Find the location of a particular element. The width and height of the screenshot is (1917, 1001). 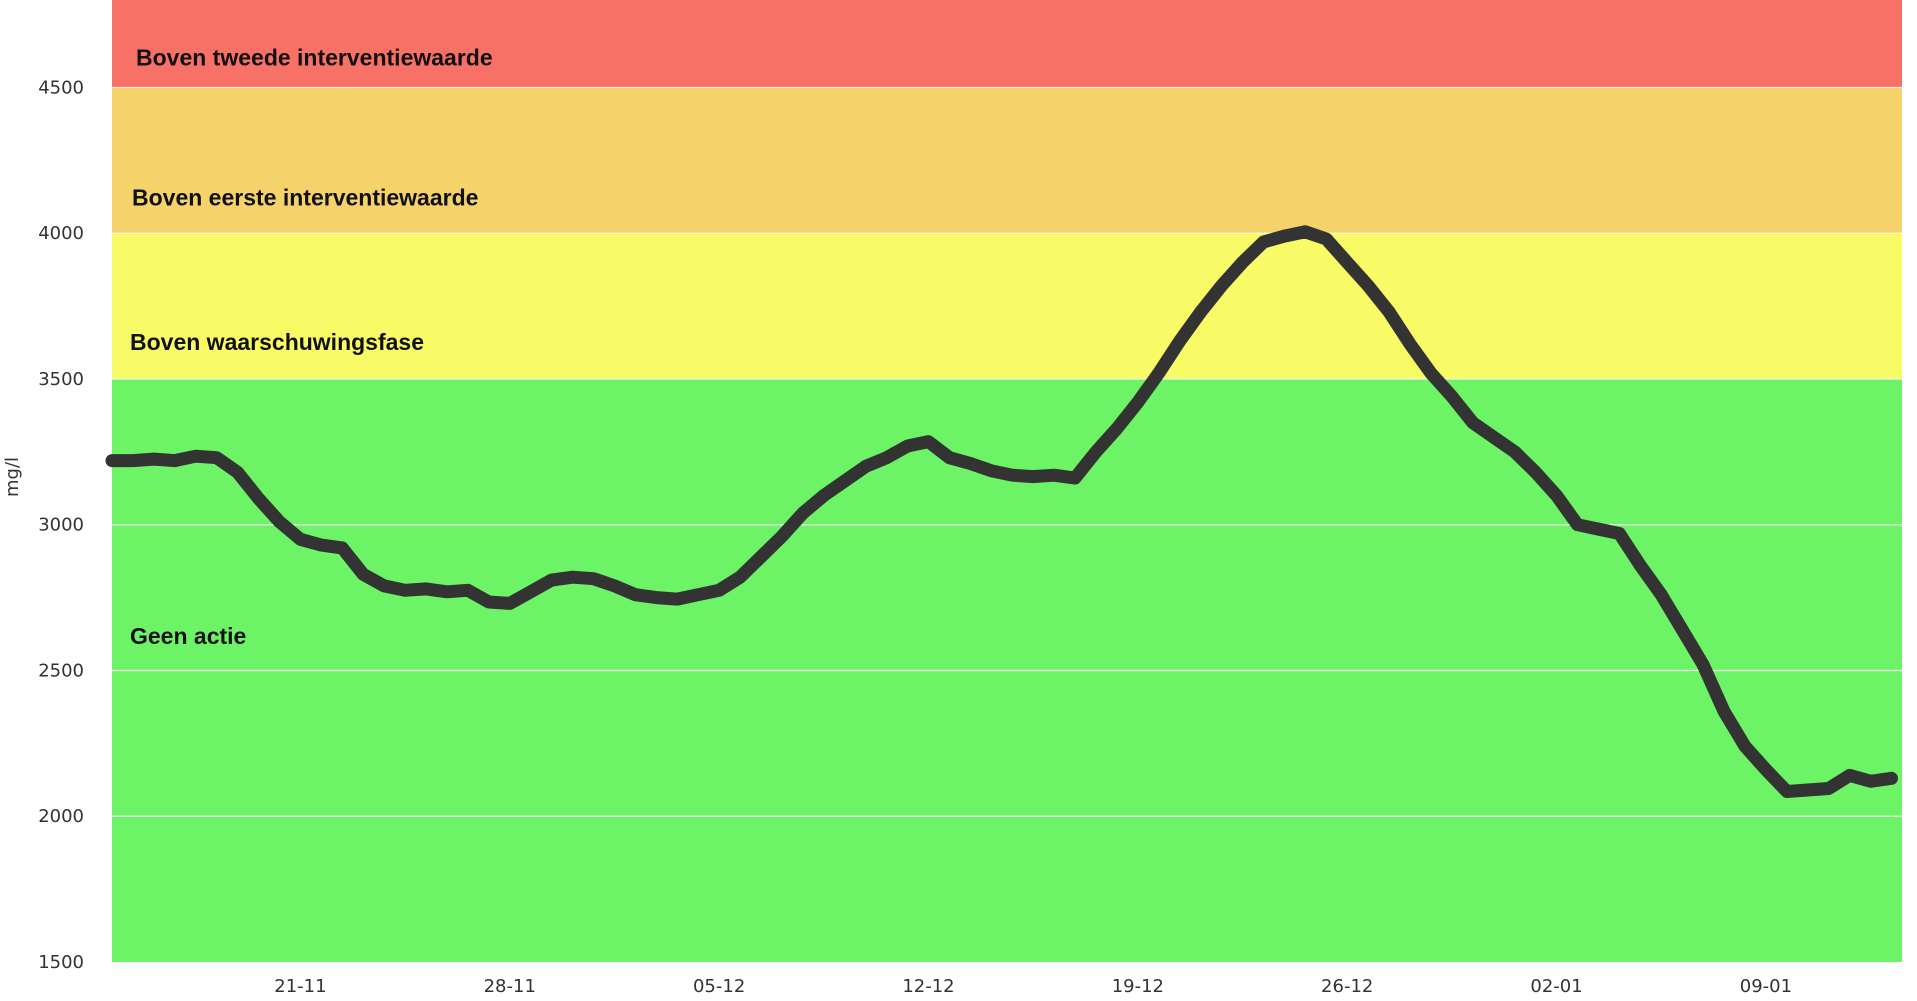

y-axis-title: mg/l is located at coordinates (12, 477).